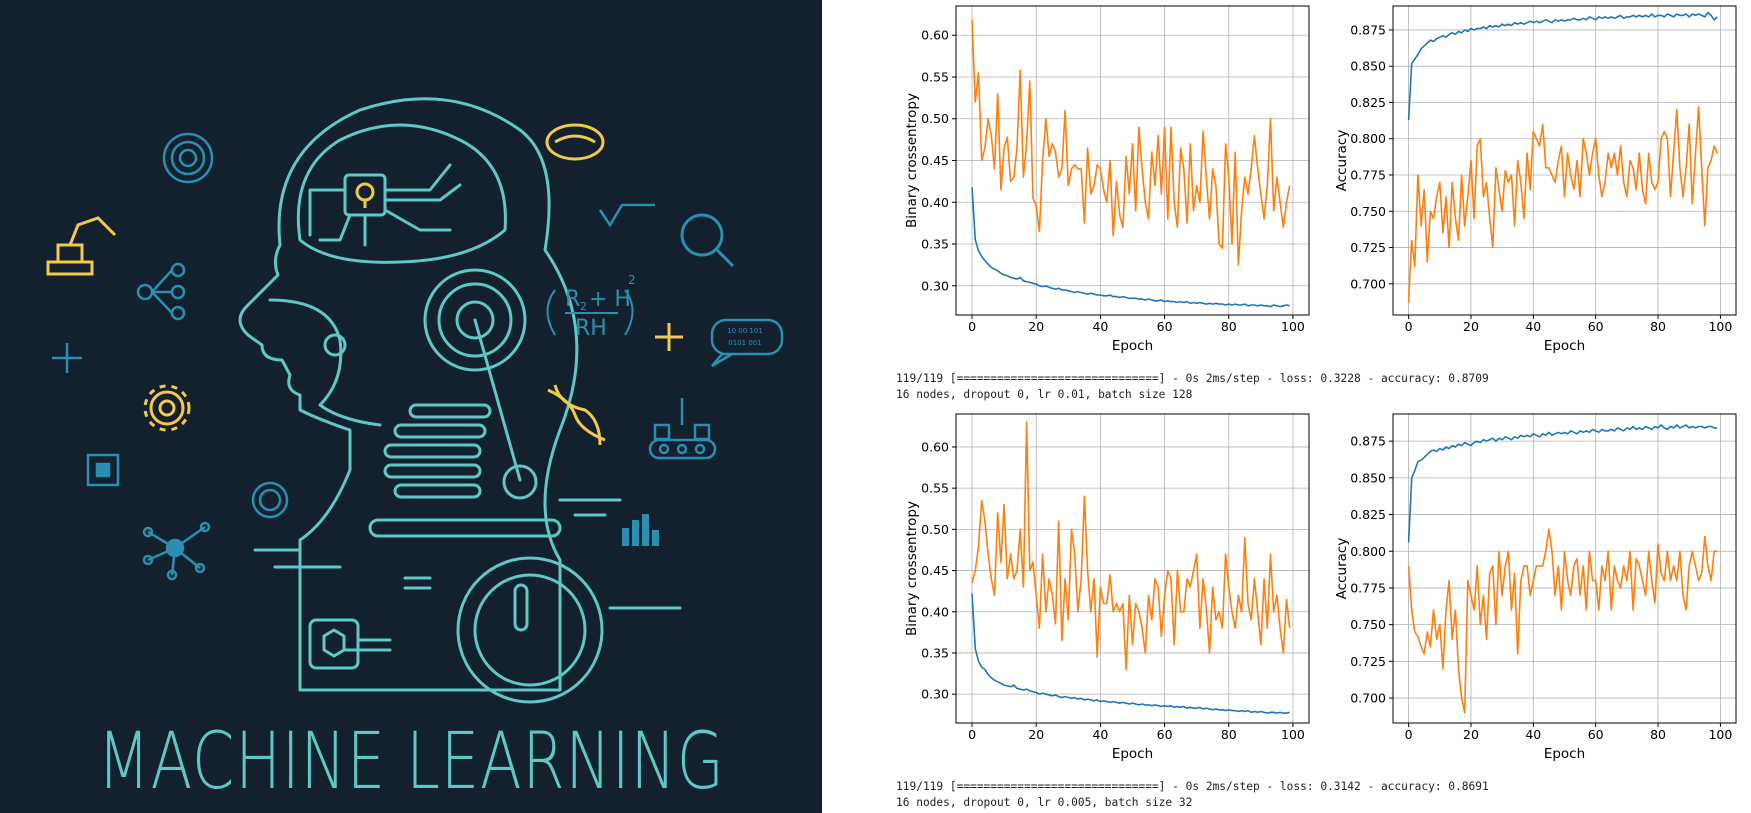 The height and width of the screenshot is (813, 1751). I want to click on y-tick-label: 0.30, so click(935, 694).